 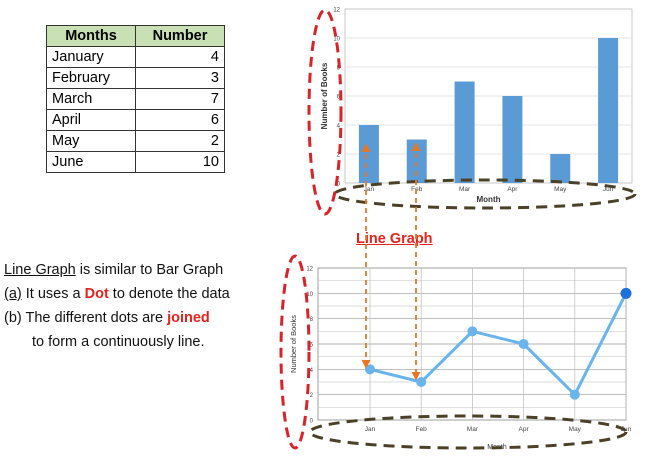 I want to click on keyword-joined: joined, so click(x=188, y=318).